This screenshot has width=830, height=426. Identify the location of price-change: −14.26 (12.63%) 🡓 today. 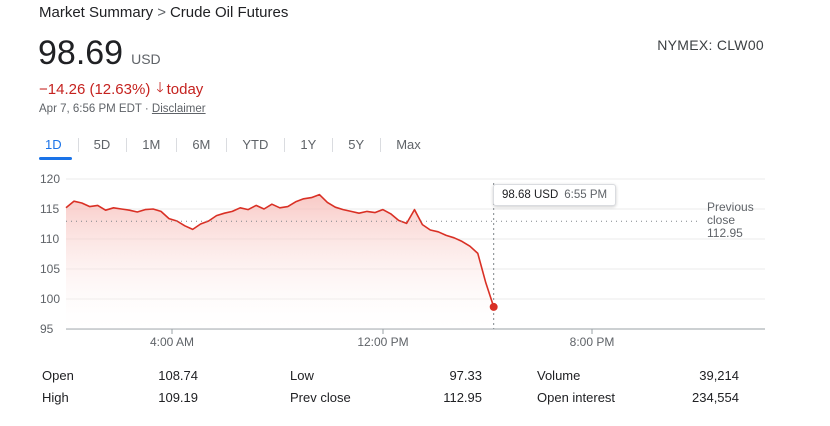
(121, 89).